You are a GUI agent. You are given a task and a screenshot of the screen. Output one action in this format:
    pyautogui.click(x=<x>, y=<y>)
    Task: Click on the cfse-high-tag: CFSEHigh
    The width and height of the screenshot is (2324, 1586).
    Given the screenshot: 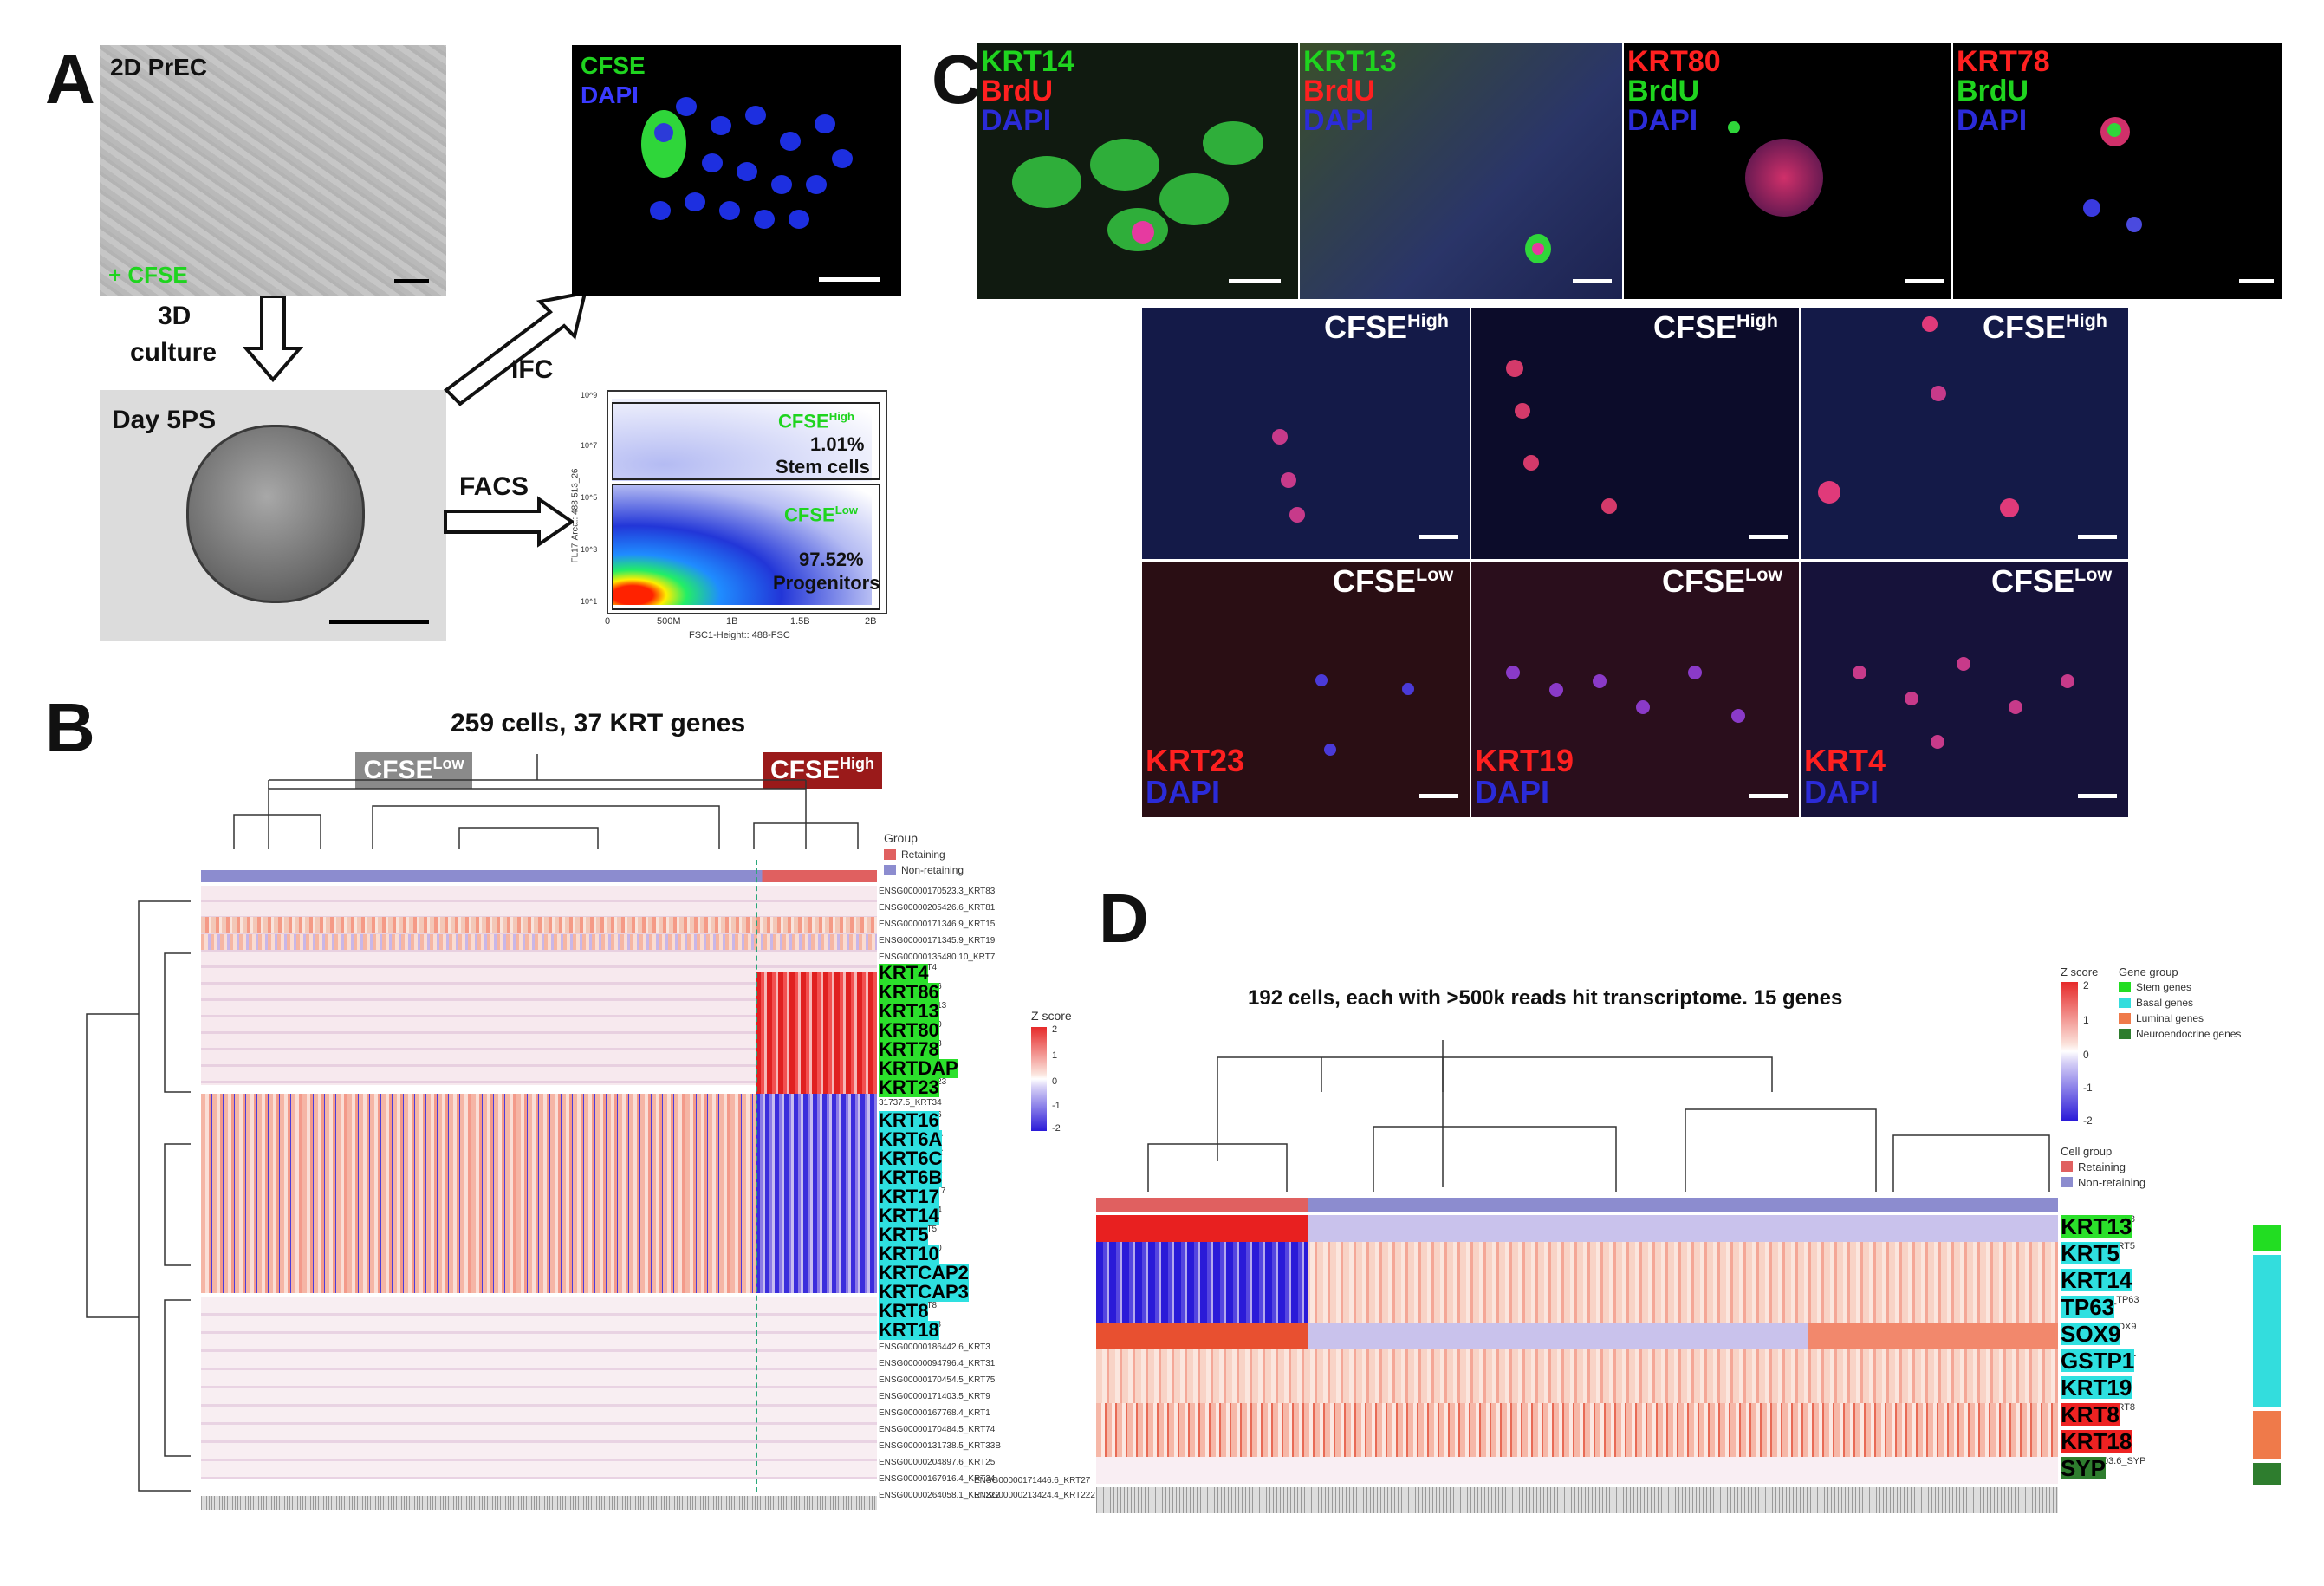 What is the action you would take?
    pyautogui.click(x=822, y=770)
    